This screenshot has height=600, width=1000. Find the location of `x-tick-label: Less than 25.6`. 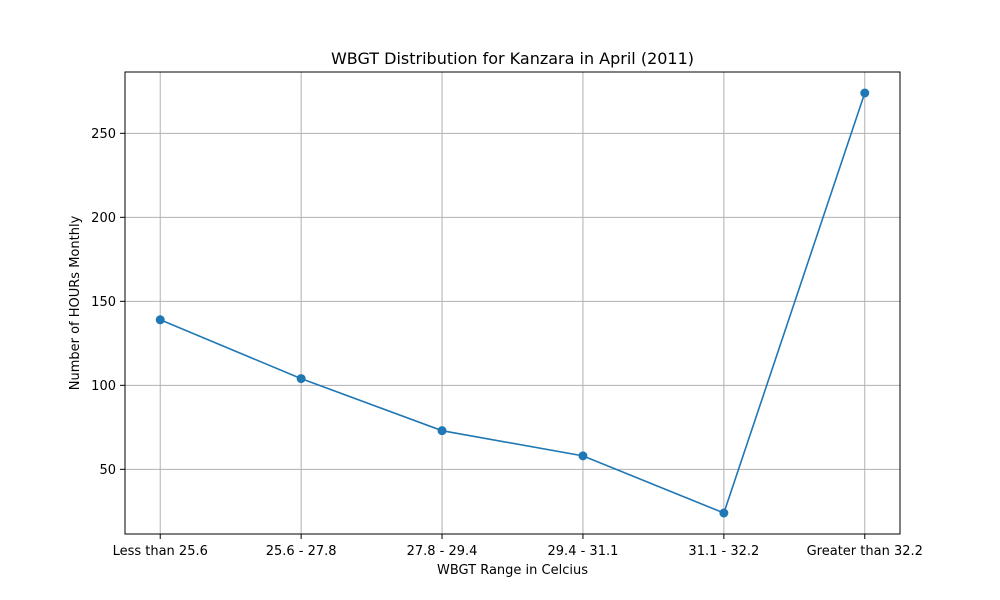

x-tick-label: Less than 25.6 is located at coordinates (160, 551).